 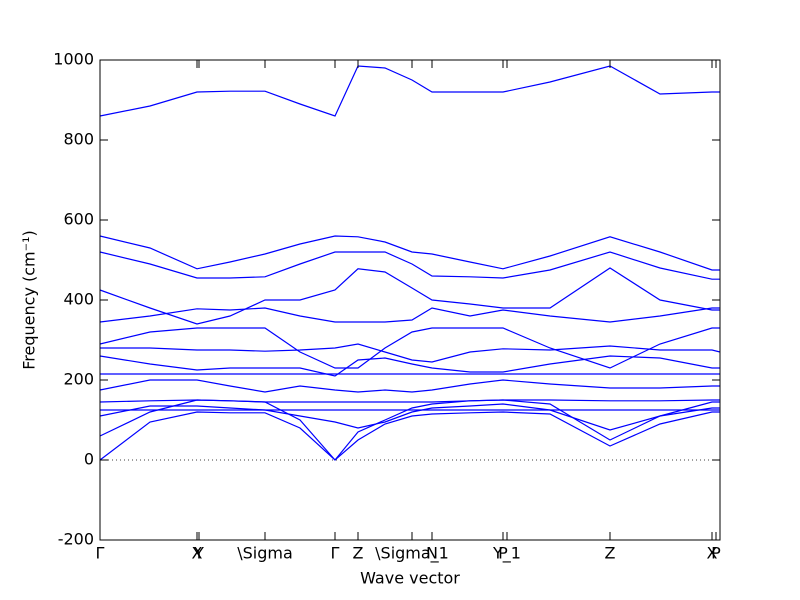 I want to click on x-tick-label: Y, so click(x=198, y=553).